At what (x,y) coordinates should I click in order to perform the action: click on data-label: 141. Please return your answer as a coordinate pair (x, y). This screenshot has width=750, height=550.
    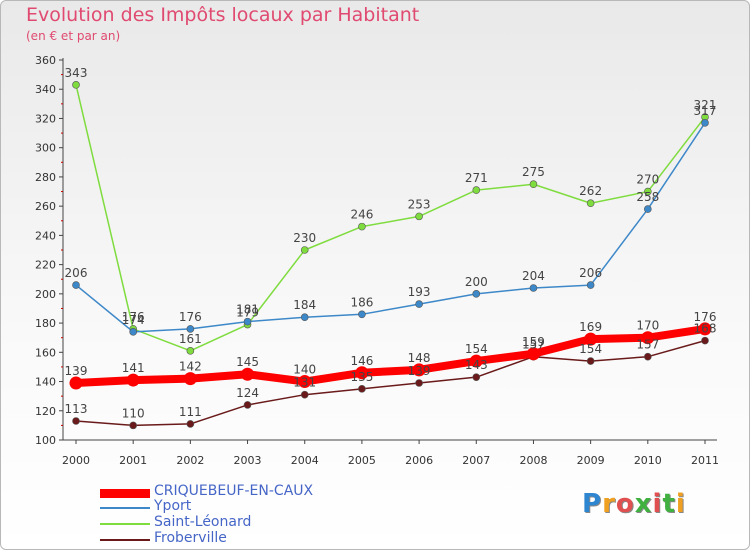
    Looking at the image, I should click on (133, 368).